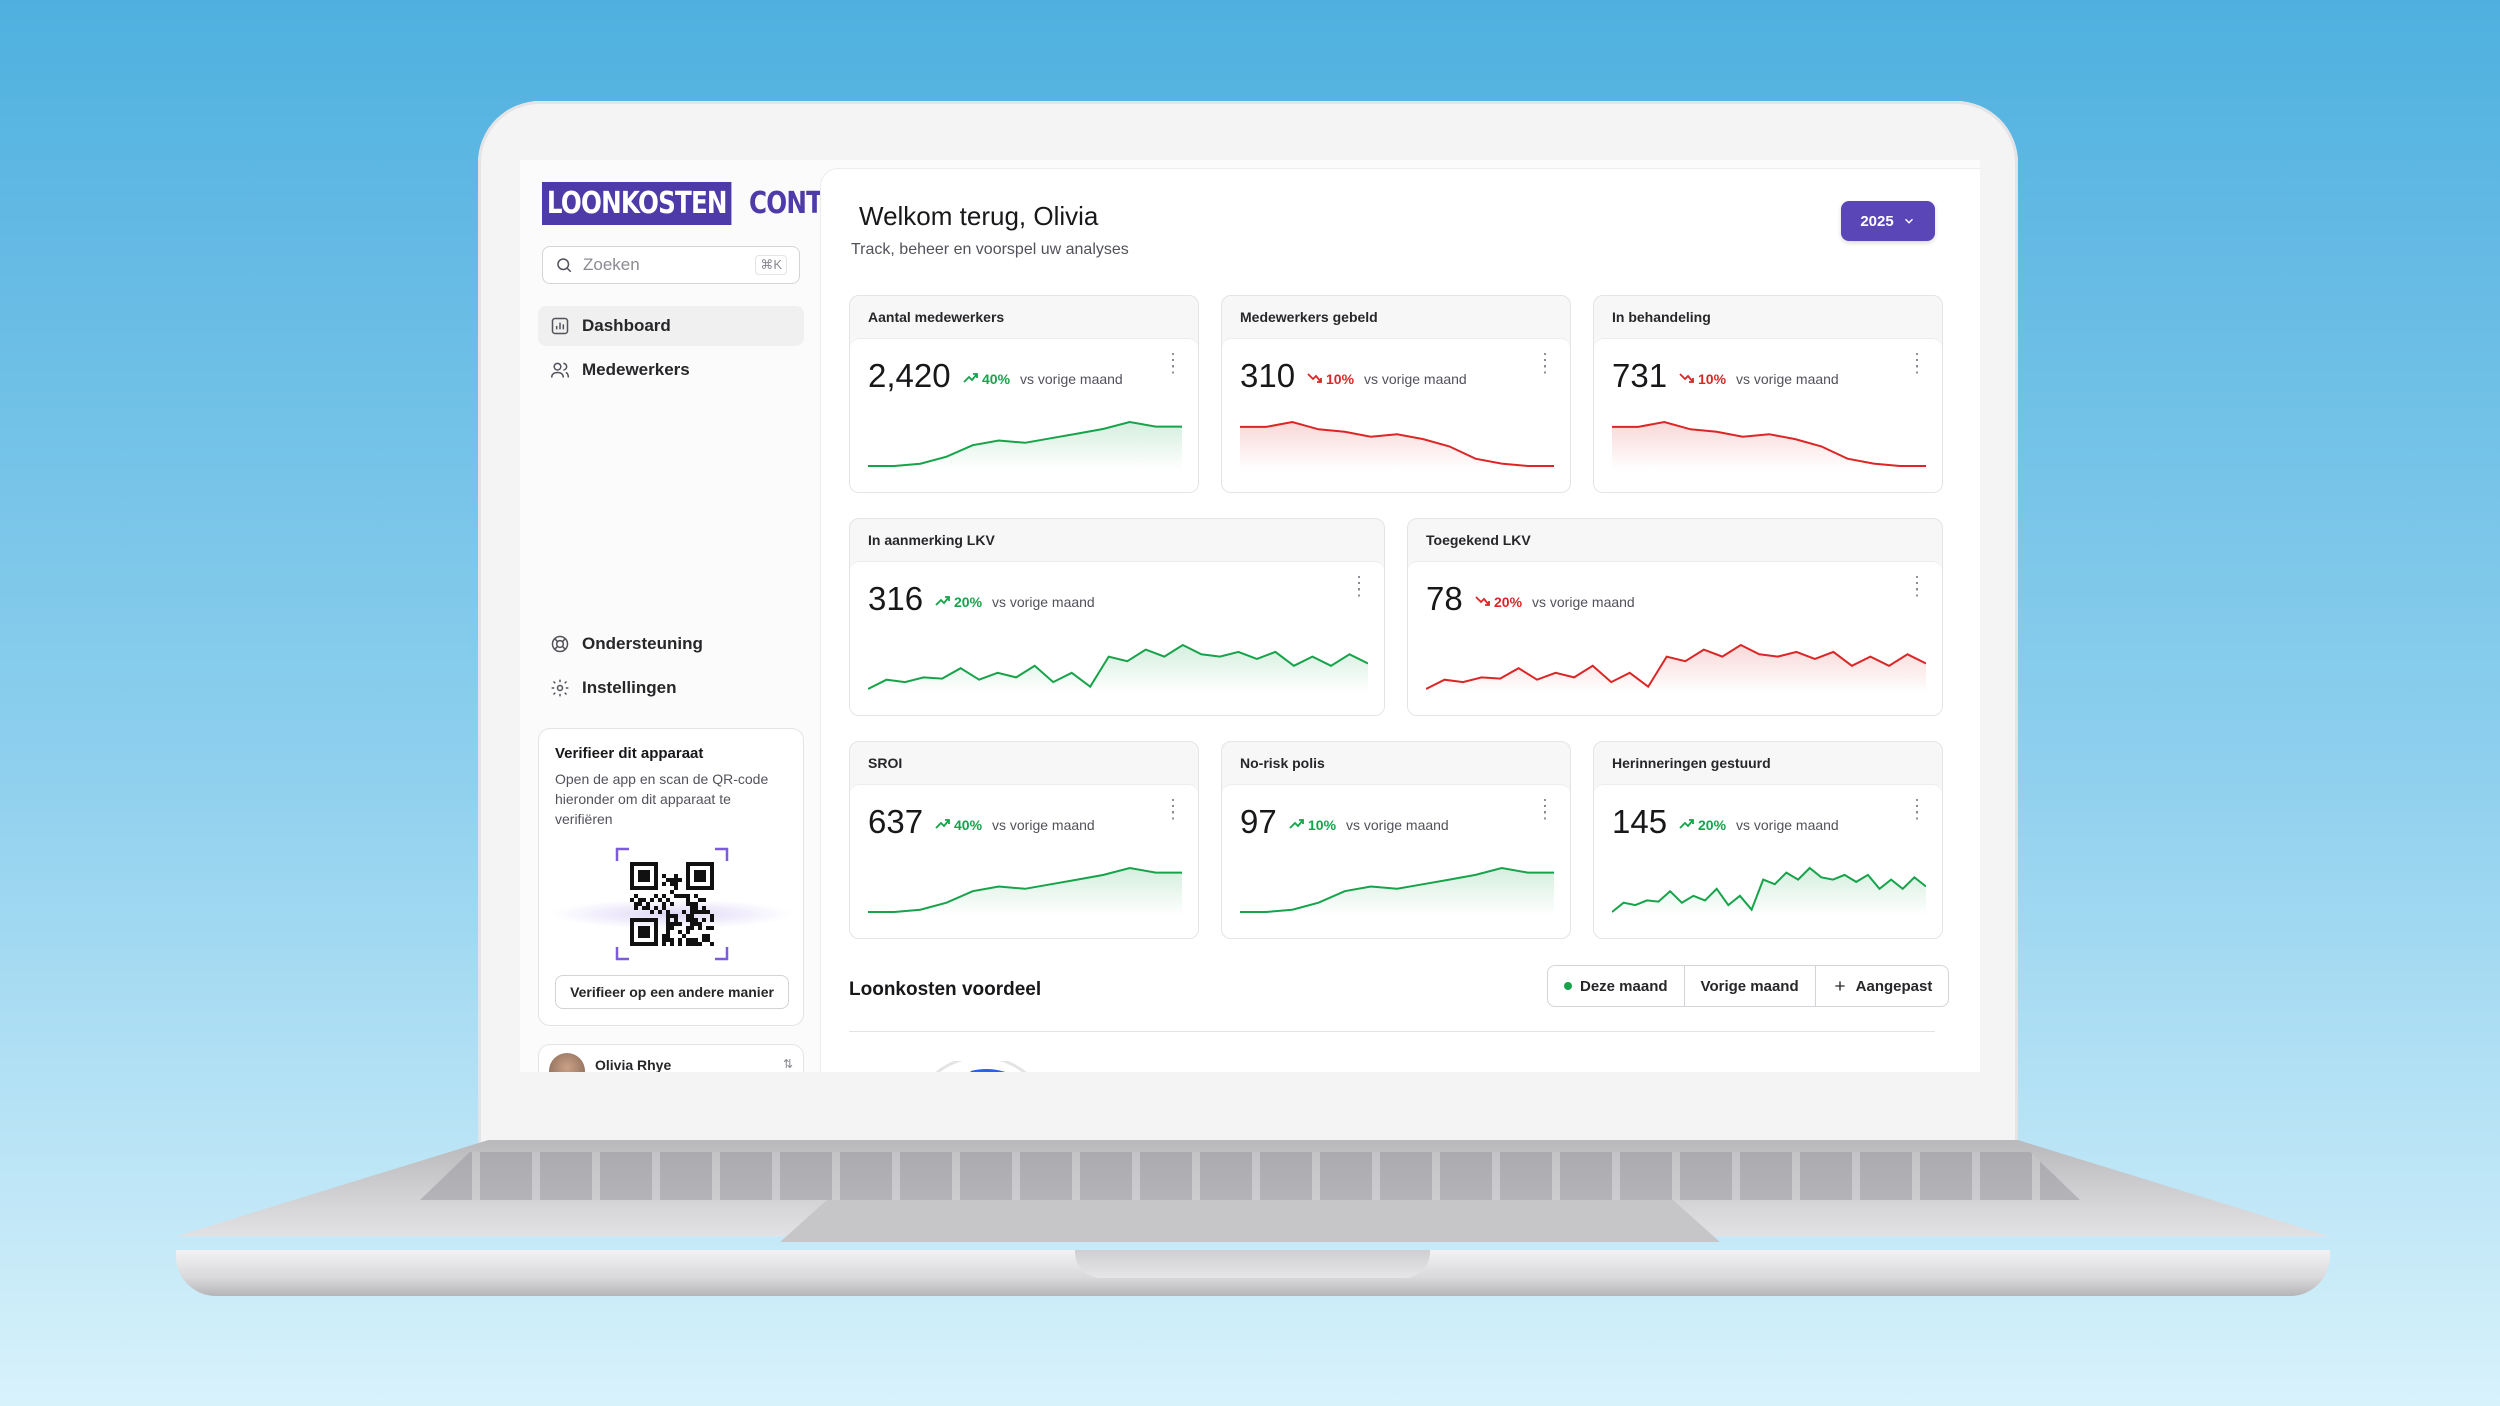 This screenshot has width=2500, height=1406. What do you see at coordinates (909, 375) in the screenshot?
I see `metric-value: 2,420` at bounding box center [909, 375].